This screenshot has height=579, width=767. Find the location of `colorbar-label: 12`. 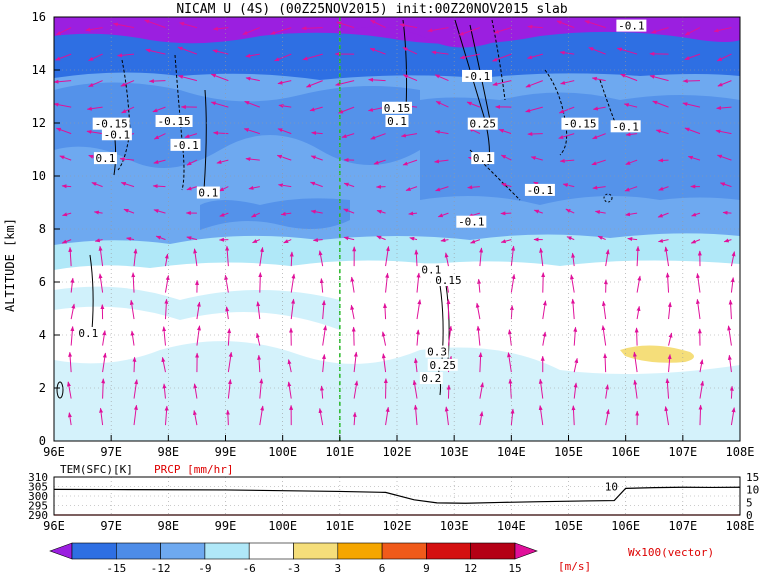

colorbar-label: 12 is located at coordinates (470, 568).